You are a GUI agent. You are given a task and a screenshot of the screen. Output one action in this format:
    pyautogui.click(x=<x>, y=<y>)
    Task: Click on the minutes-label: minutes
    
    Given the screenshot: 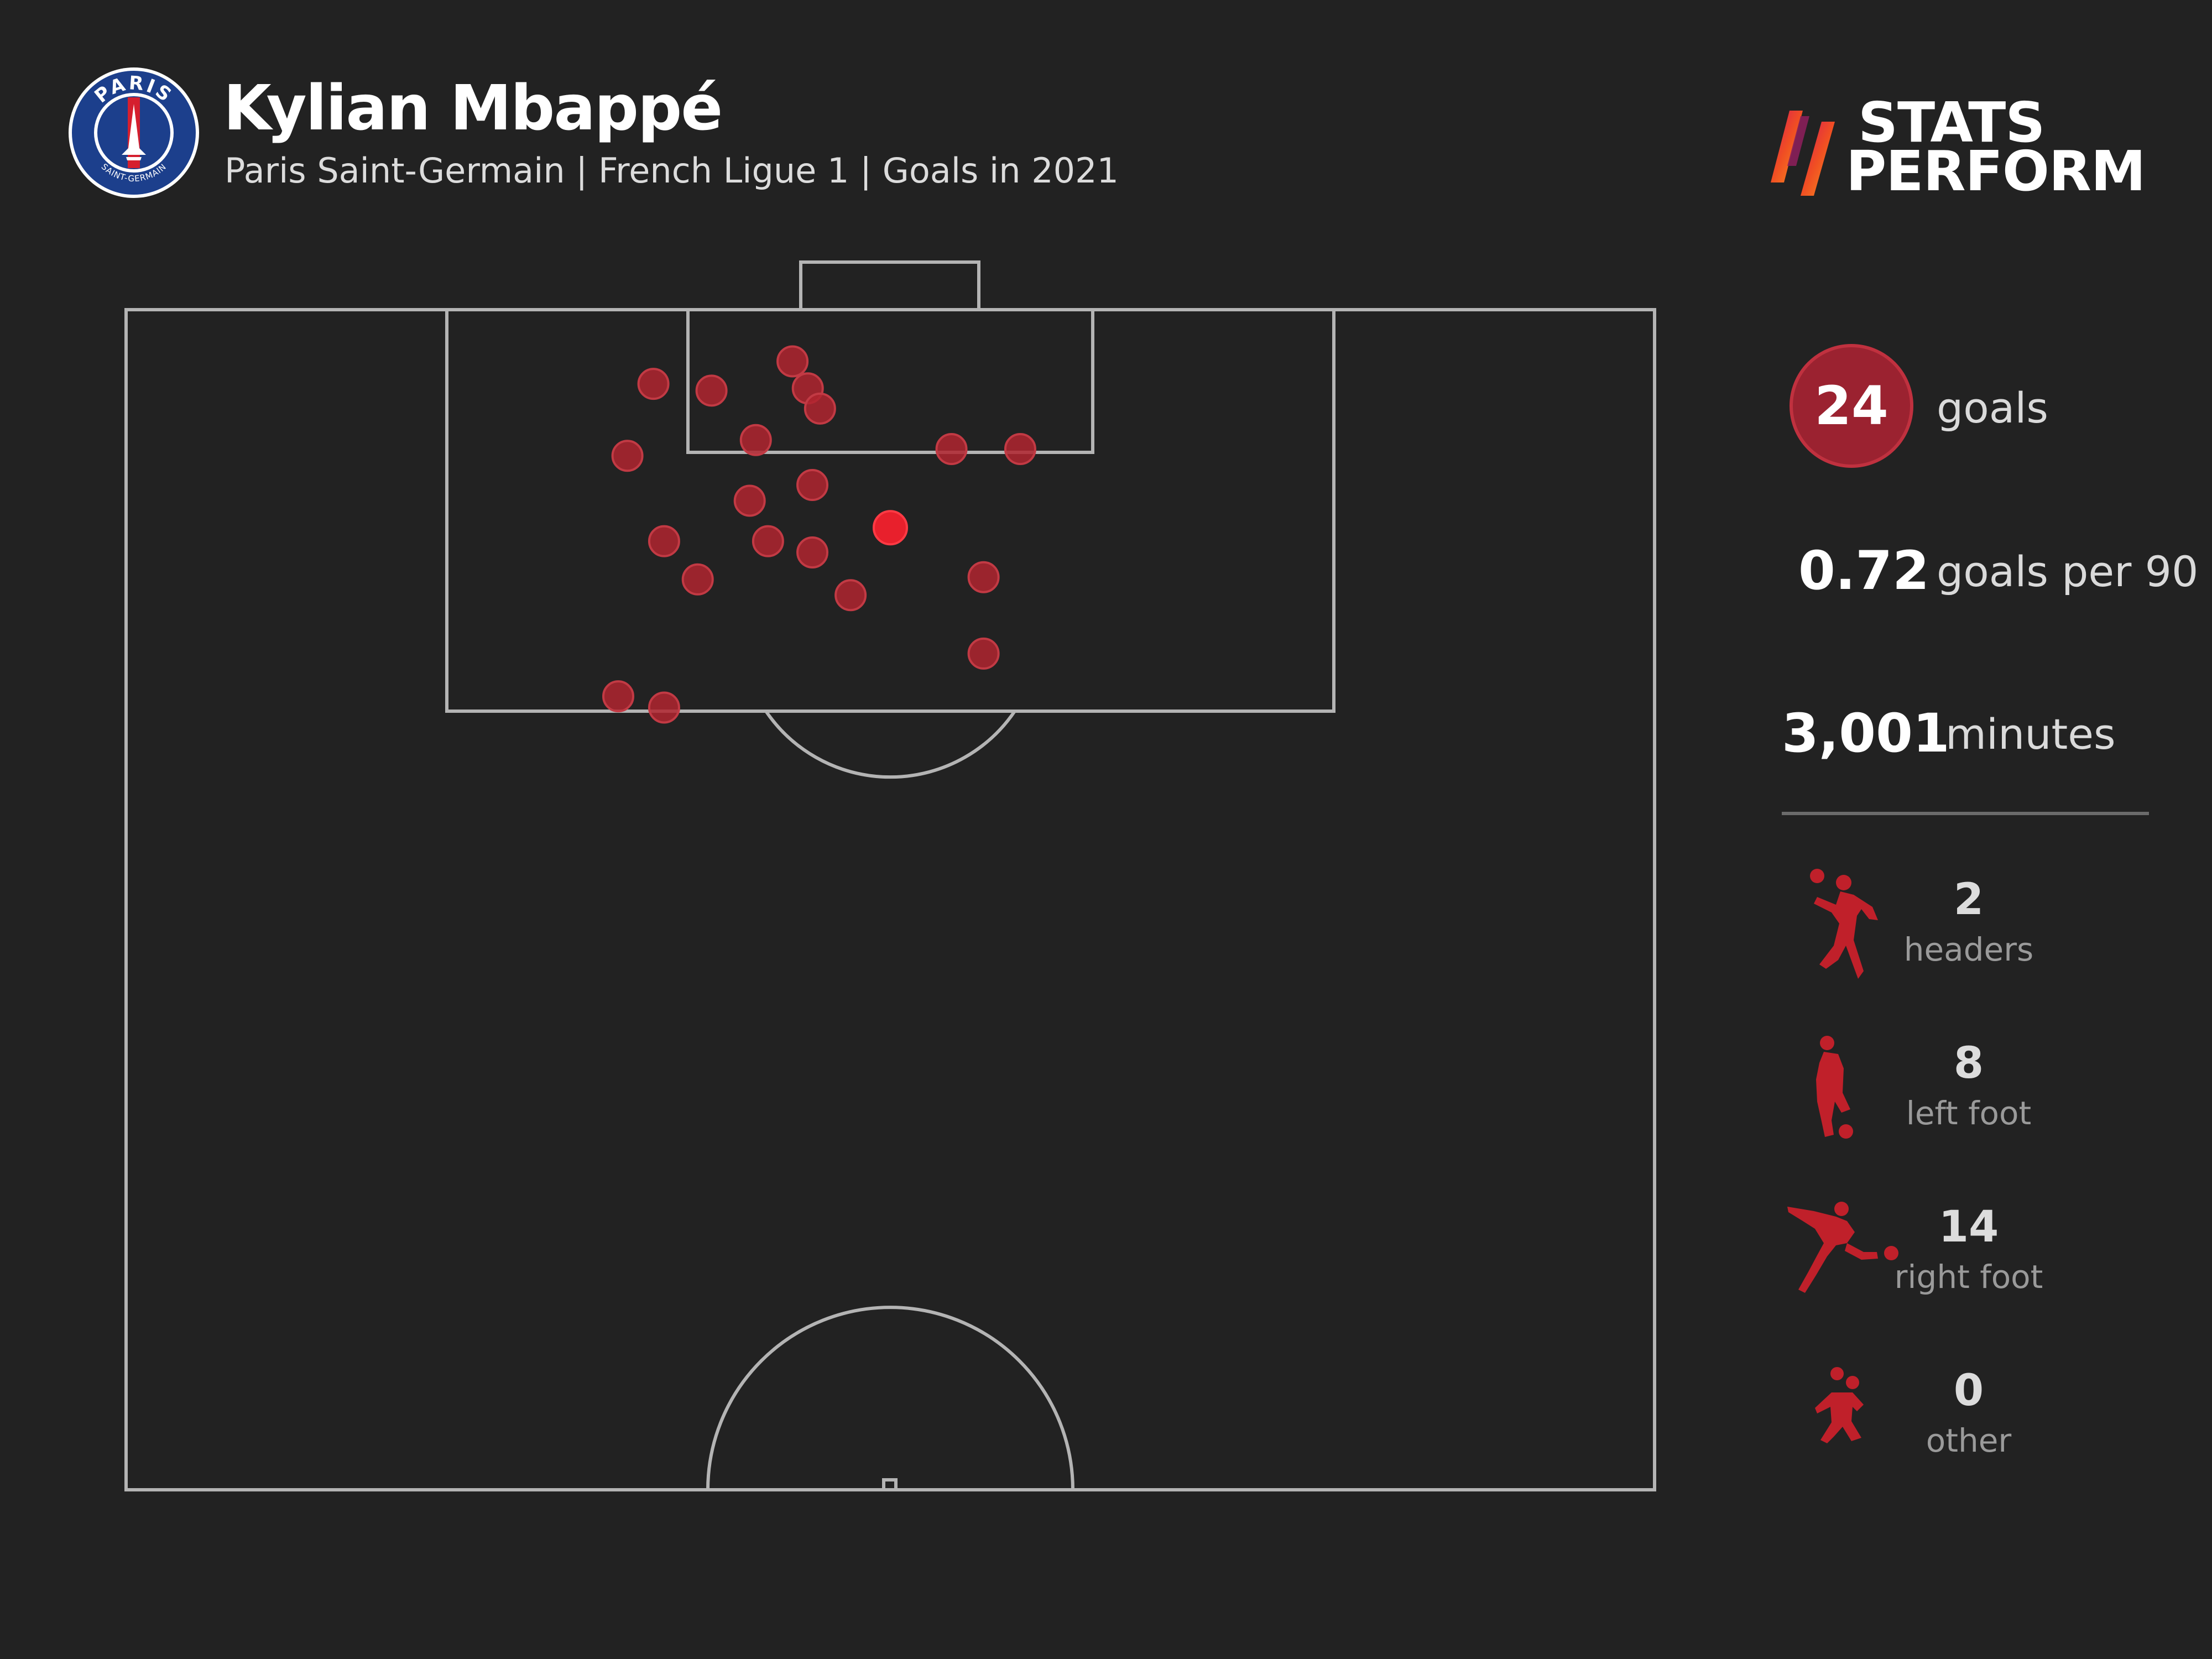 What is the action you would take?
    pyautogui.click(x=2031, y=734)
    